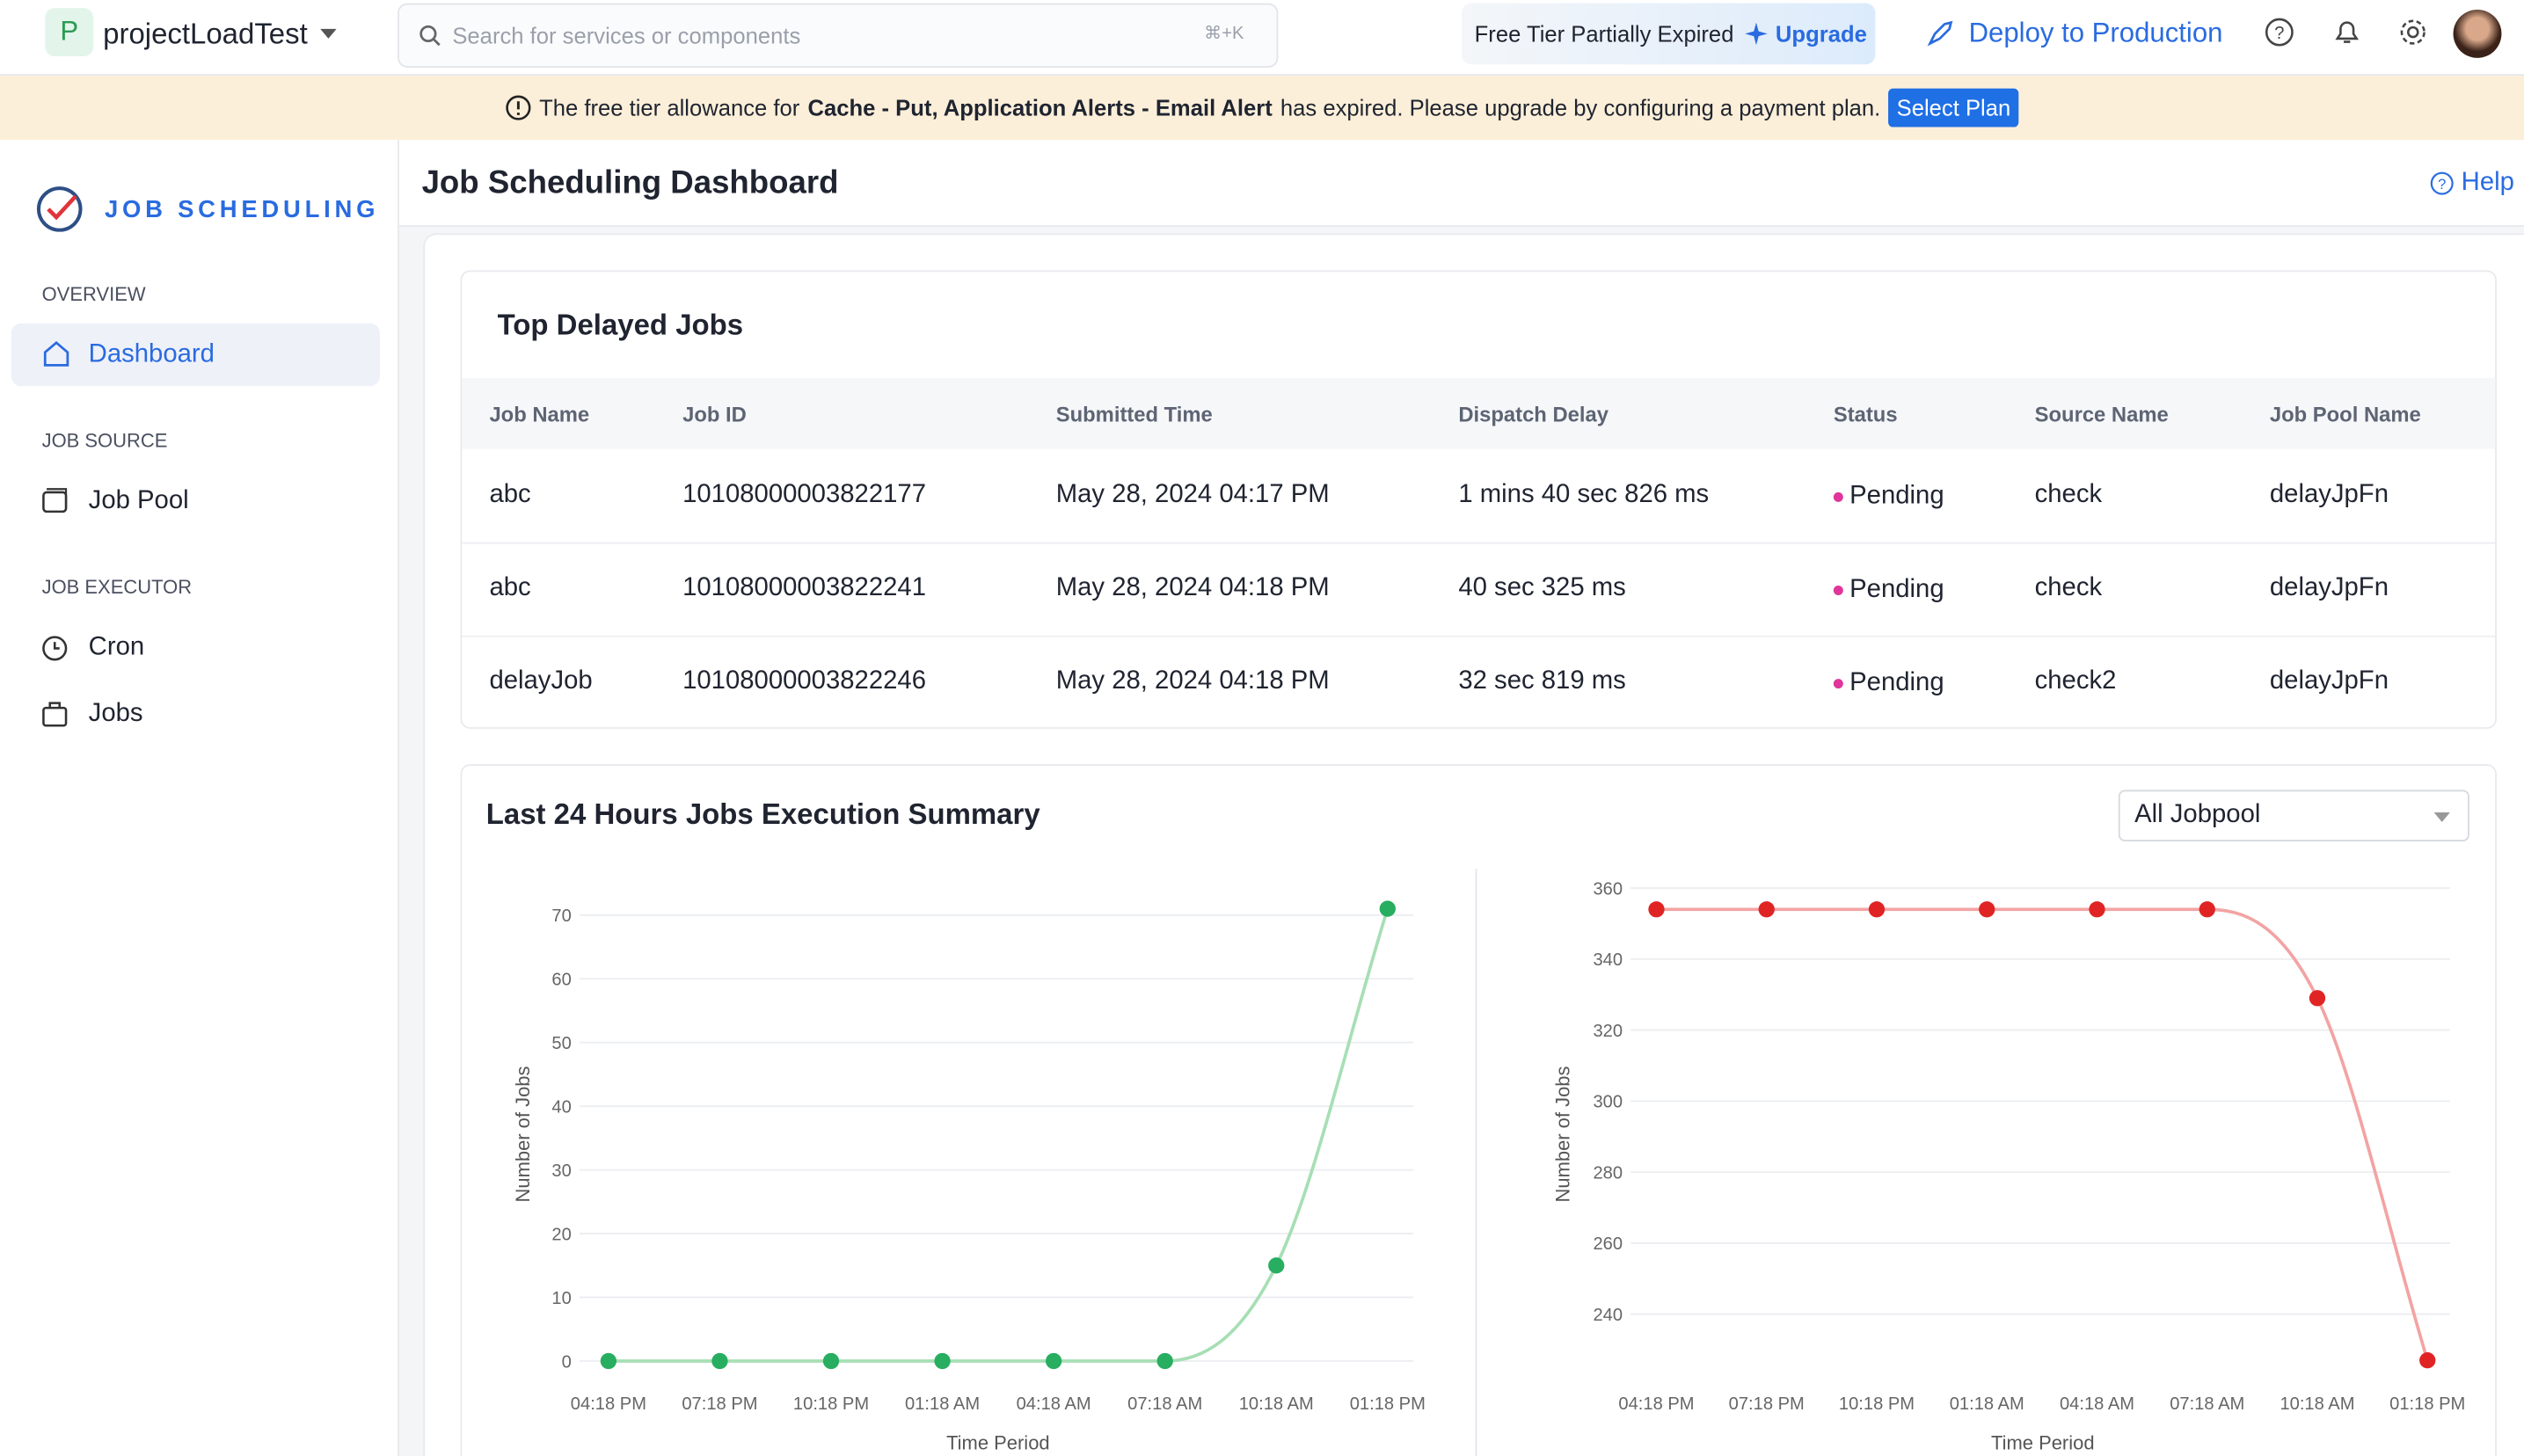 This screenshot has height=1456, width=2524. What do you see at coordinates (1608, 1244) in the screenshot?
I see `y-tick-label: 260` at bounding box center [1608, 1244].